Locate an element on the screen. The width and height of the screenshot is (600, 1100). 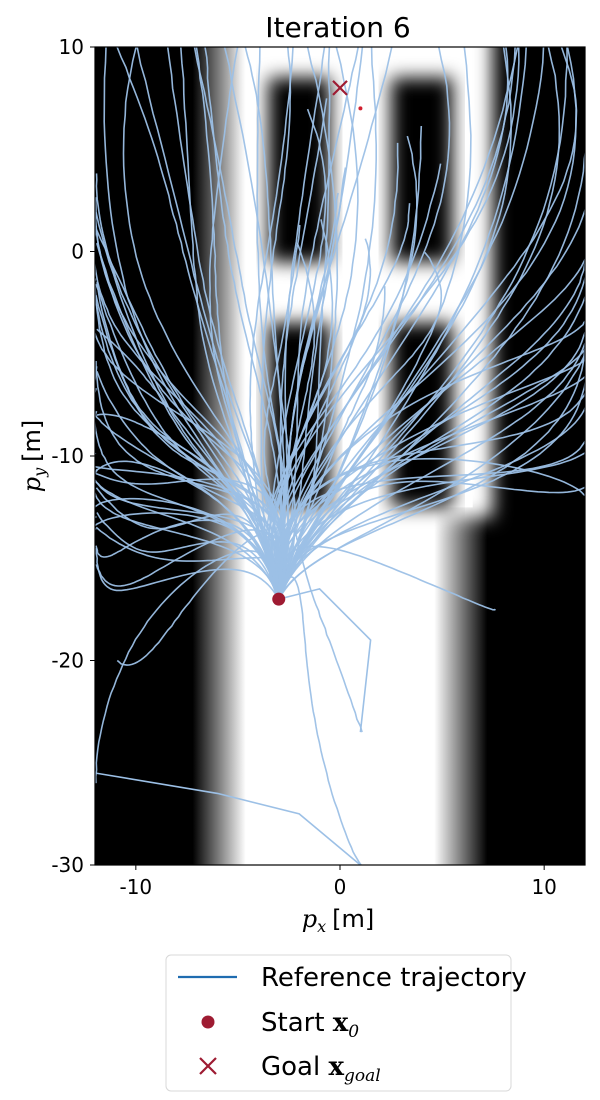
start-marker is located at coordinates (279, 599).